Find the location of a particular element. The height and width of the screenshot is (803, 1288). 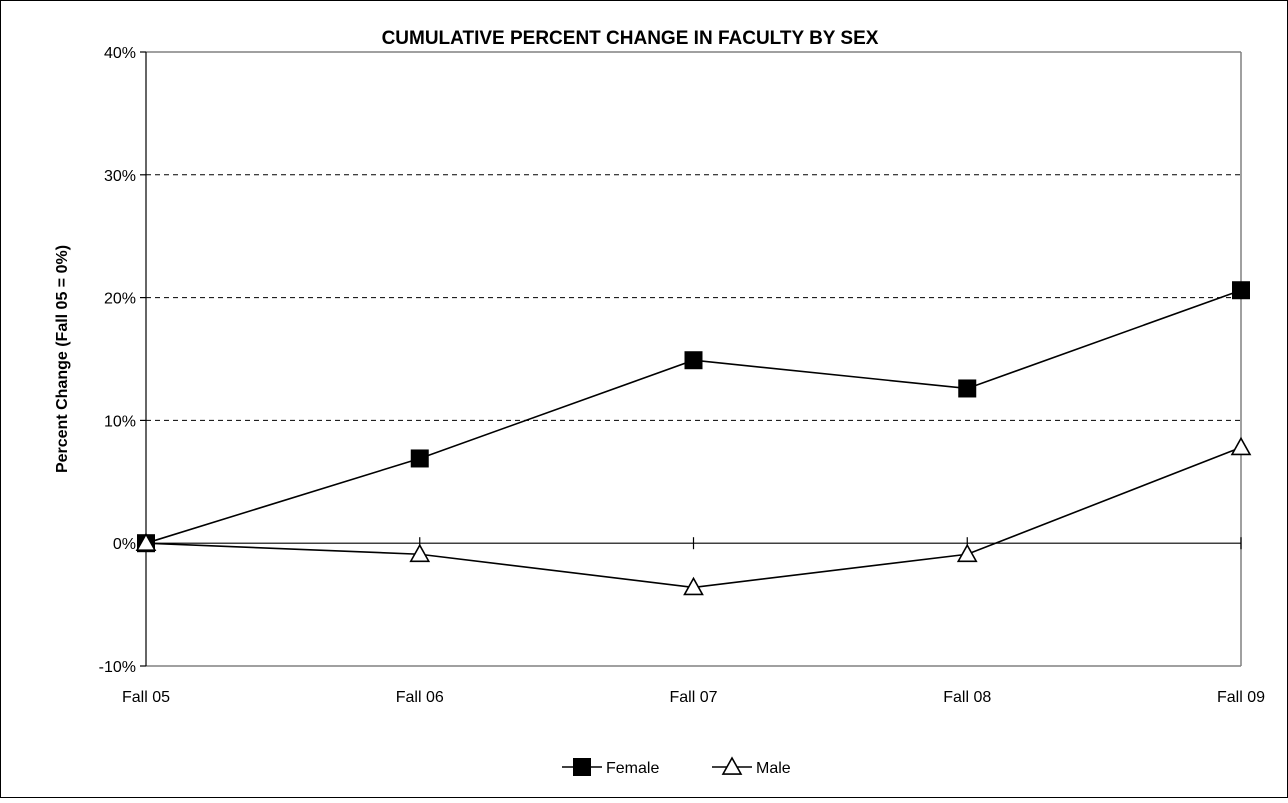

legend-marker-female is located at coordinates (582, 767).